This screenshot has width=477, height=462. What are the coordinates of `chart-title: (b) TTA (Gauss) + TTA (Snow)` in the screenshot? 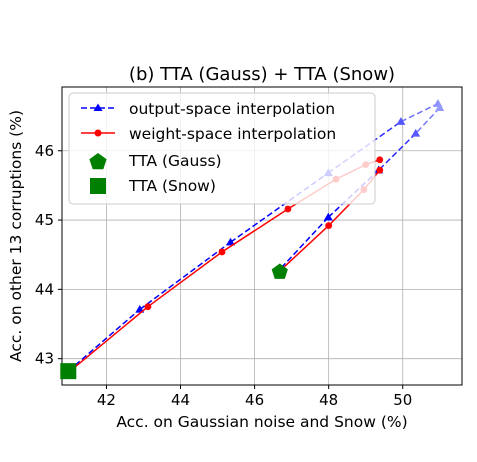 It's located at (262, 74).